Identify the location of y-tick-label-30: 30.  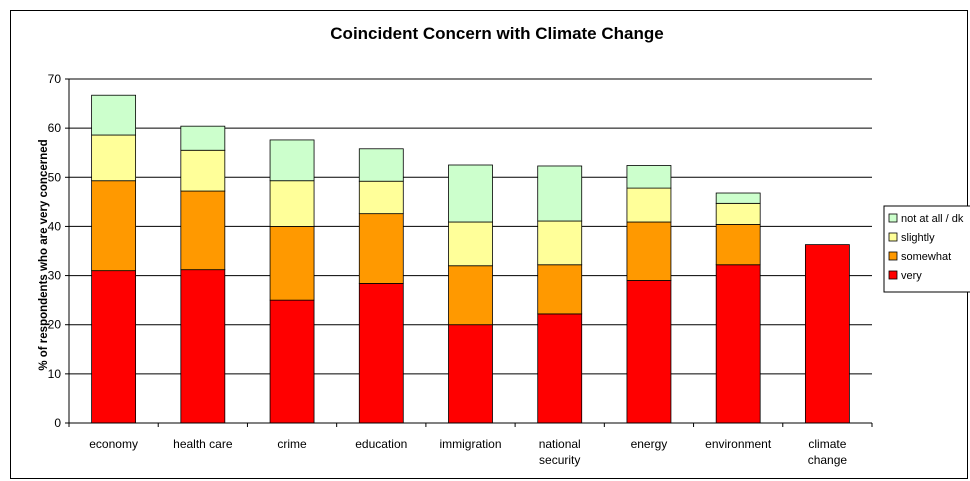
(55, 276).